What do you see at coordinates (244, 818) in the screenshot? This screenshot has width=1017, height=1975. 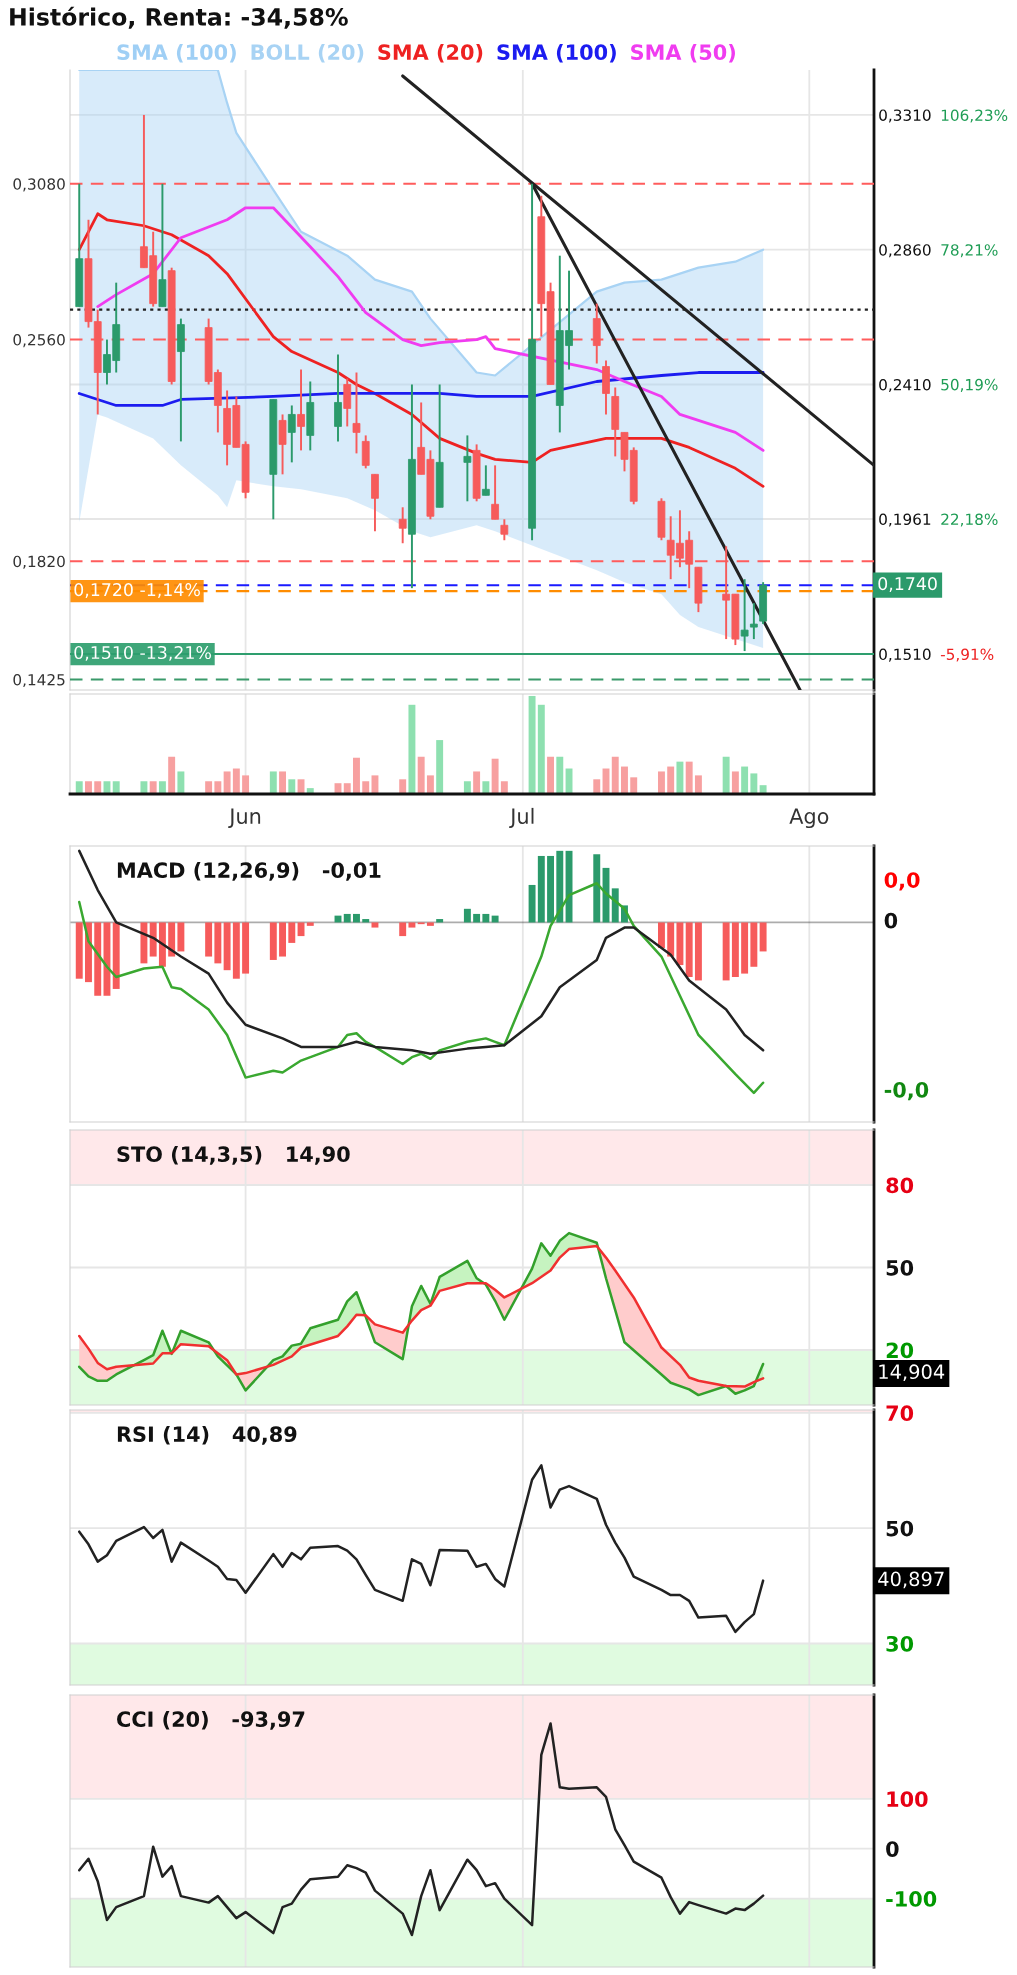 I see `x-tick-label: Jun` at bounding box center [244, 818].